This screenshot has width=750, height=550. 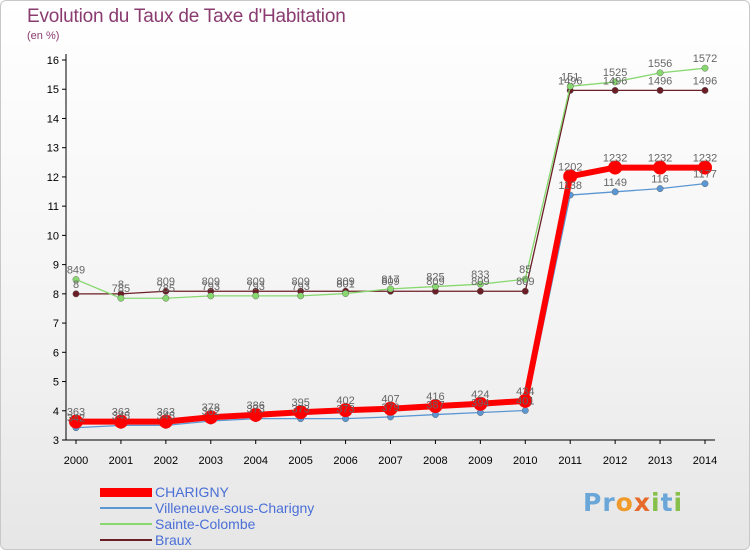 What do you see at coordinates (525, 270) in the screenshot?
I see `data-label: 85` at bounding box center [525, 270].